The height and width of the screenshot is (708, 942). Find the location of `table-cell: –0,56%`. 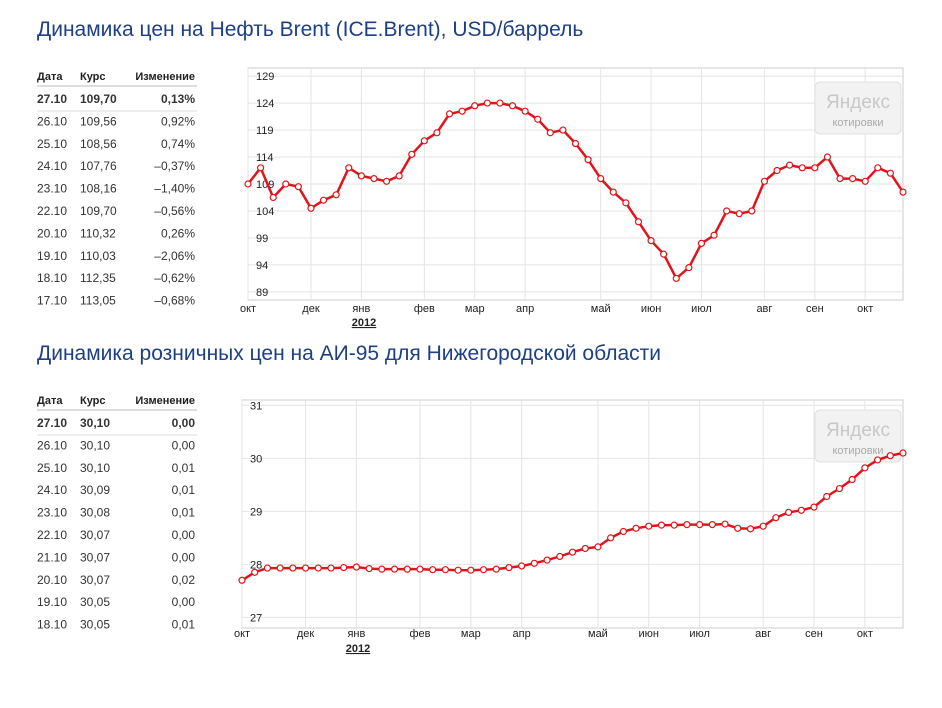

table-cell: –0,56% is located at coordinates (174, 211).